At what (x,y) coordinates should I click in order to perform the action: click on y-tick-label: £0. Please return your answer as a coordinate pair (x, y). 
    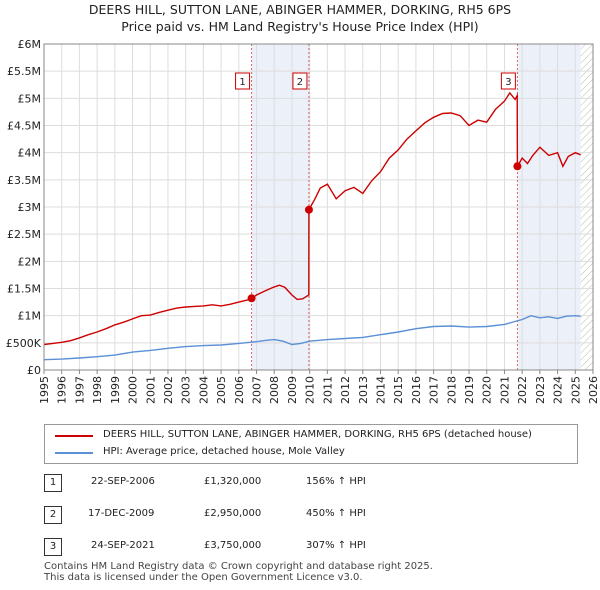
    Looking at the image, I should click on (34, 370).